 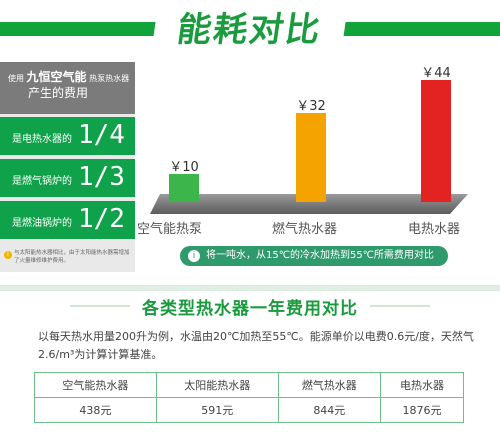 I want to click on brand-name: 九恒空气能, so click(x=56, y=77).